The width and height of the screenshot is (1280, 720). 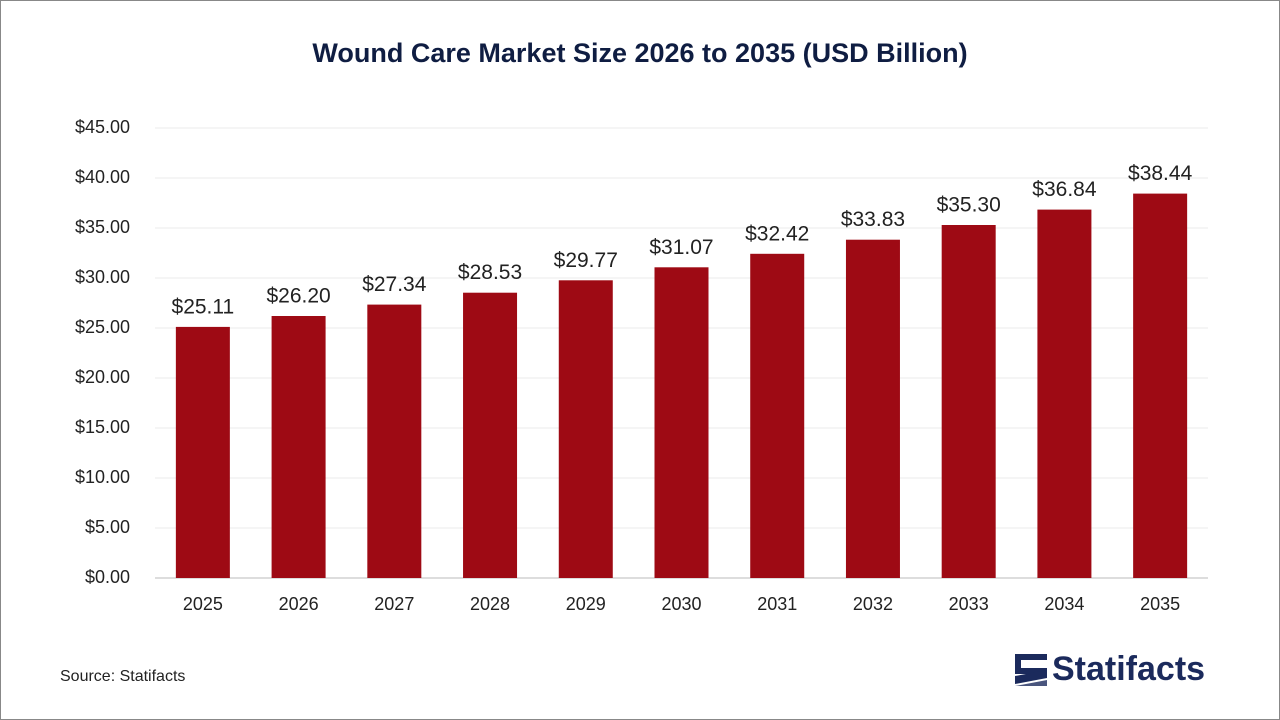 I want to click on x-tick-label: 2027, so click(x=394, y=604).